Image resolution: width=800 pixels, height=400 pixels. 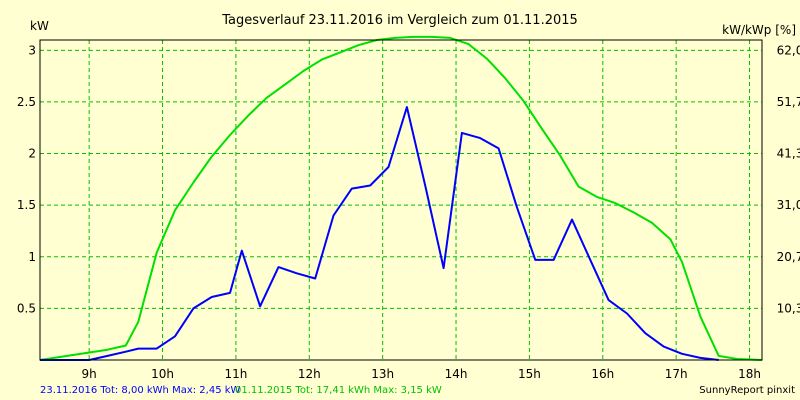 What do you see at coordinates (788, 308) in the screenshot?
I see `y-tick-label-right: 10,3` at bounding box center [788, 308].